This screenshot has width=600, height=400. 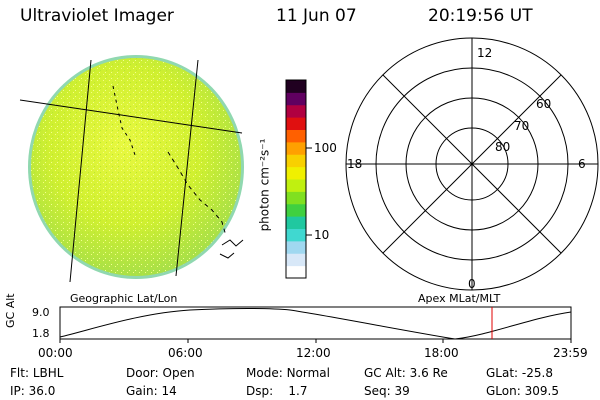 What do you see at coordinates (459, 298) in the screenshot?
I see `altplot-right-caption: Apex MLat/MLT` at bounding box center [459, 298].